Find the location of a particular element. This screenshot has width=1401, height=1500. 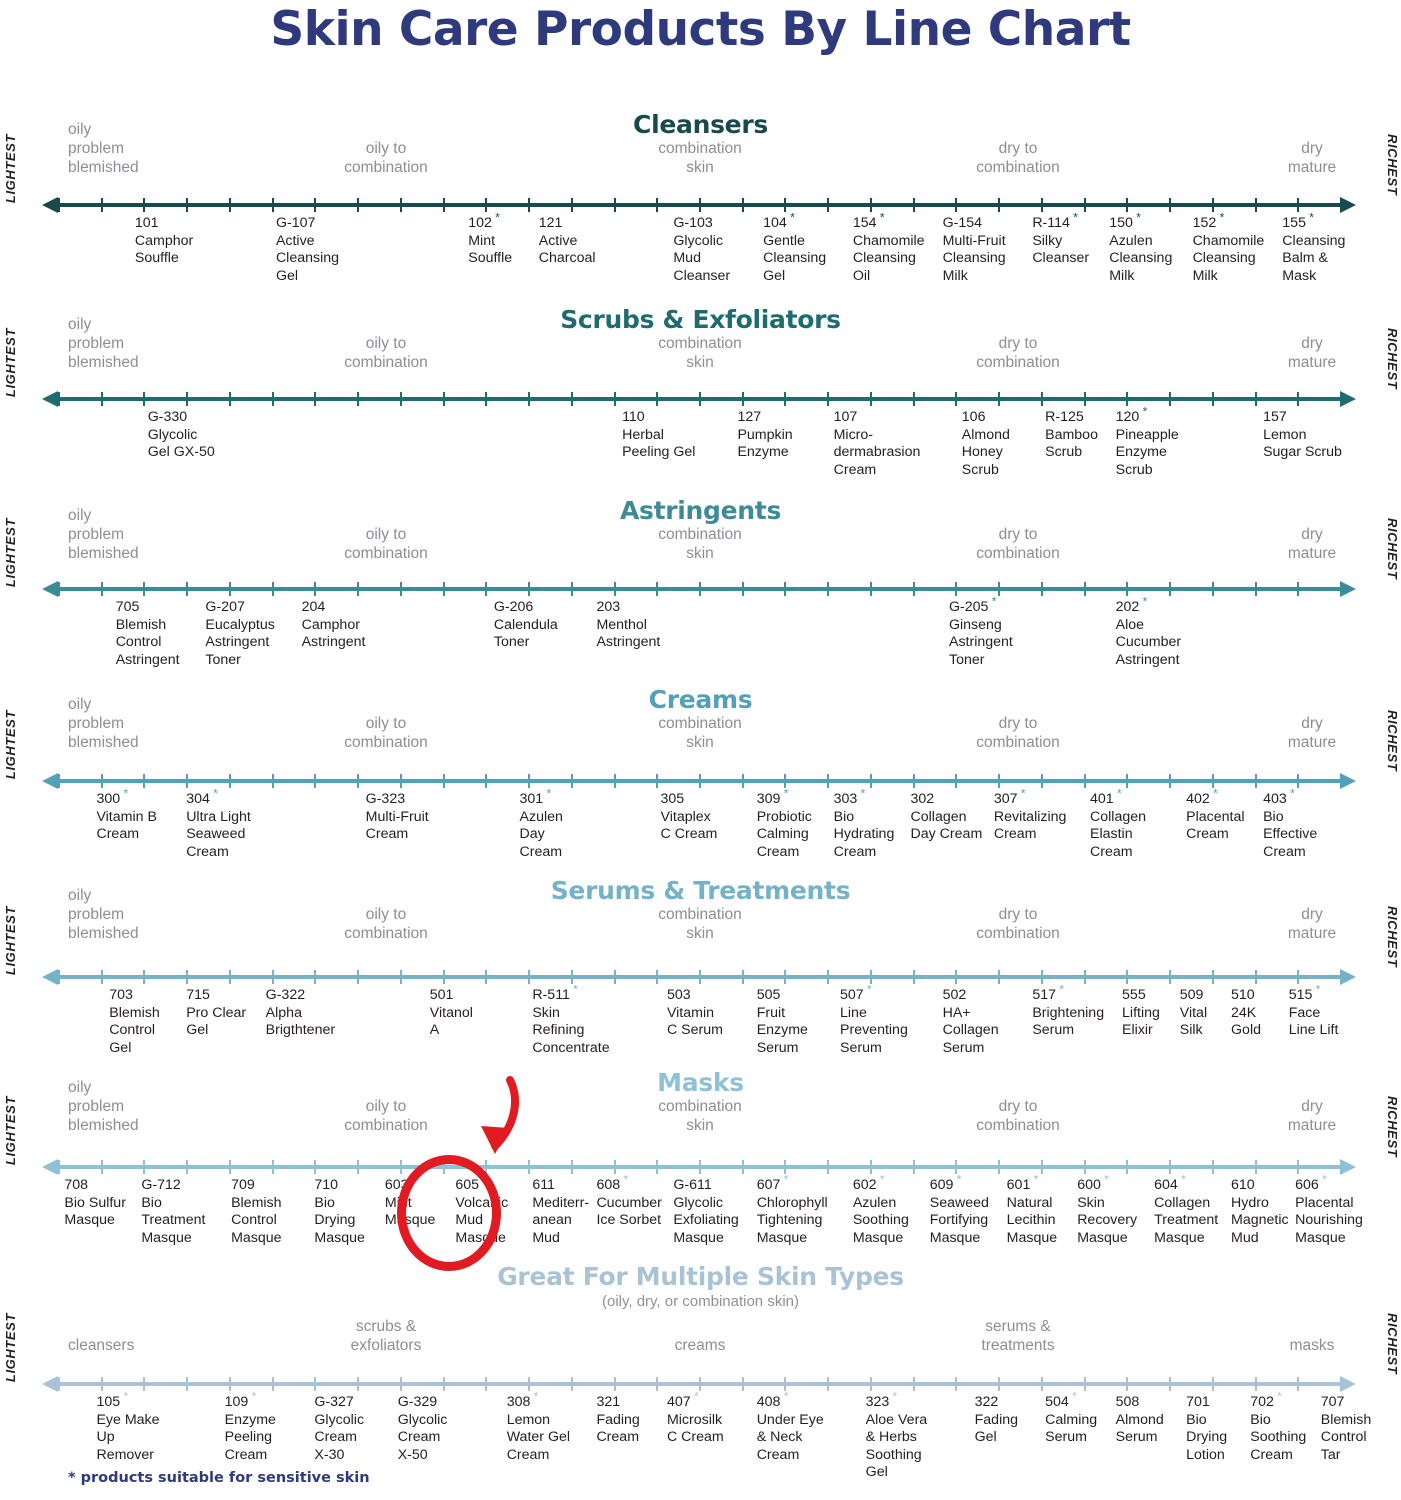

product-label: 155 * Cleansing Balm & Mask is located at coordinates (1313, 248).